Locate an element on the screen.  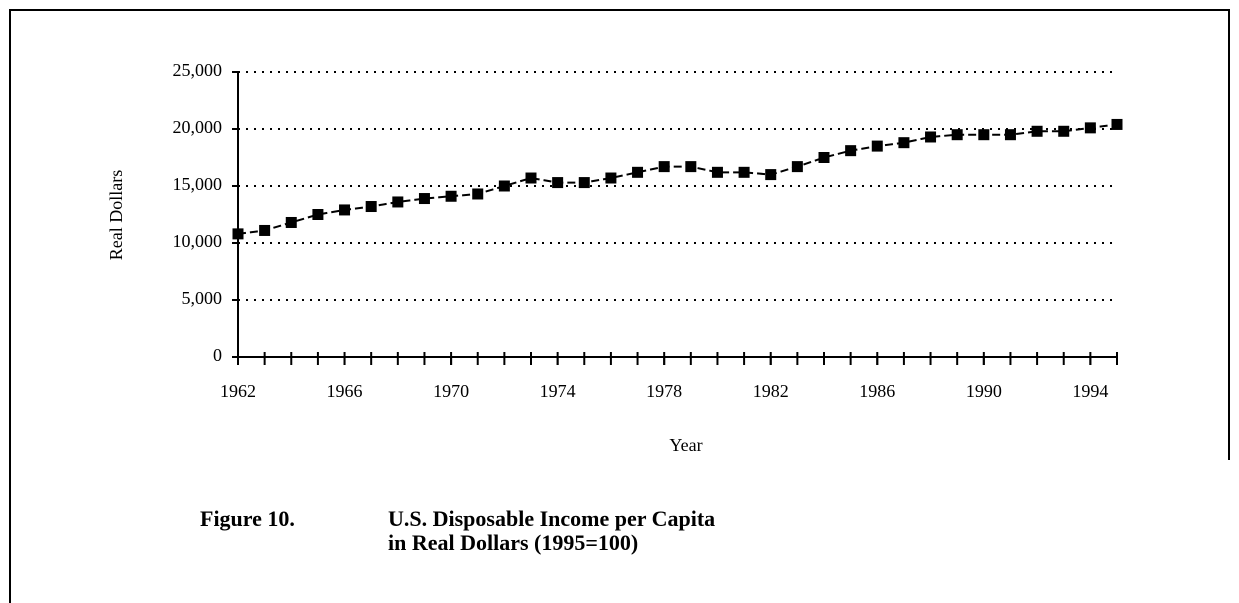
x-tick-label: 1994 is located at coordinates (1090, 391).